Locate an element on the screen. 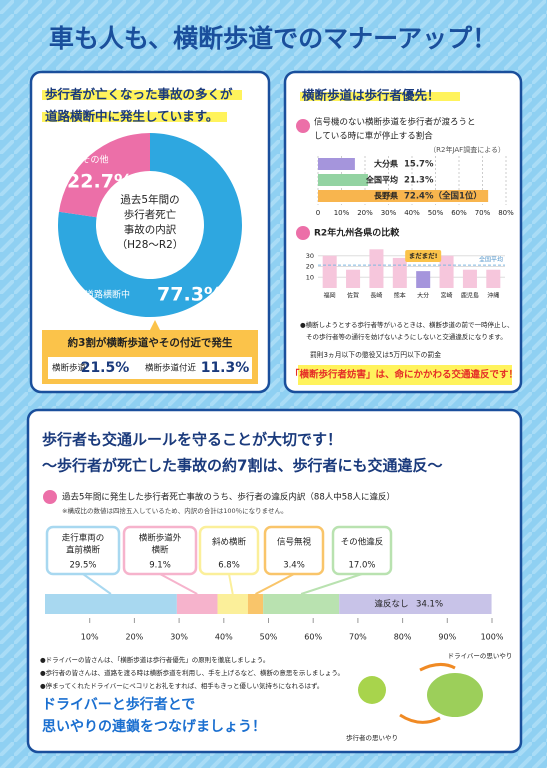 The height and width of the screenshot is (768, 547). callout-inner is located at coordinates (150, 368).